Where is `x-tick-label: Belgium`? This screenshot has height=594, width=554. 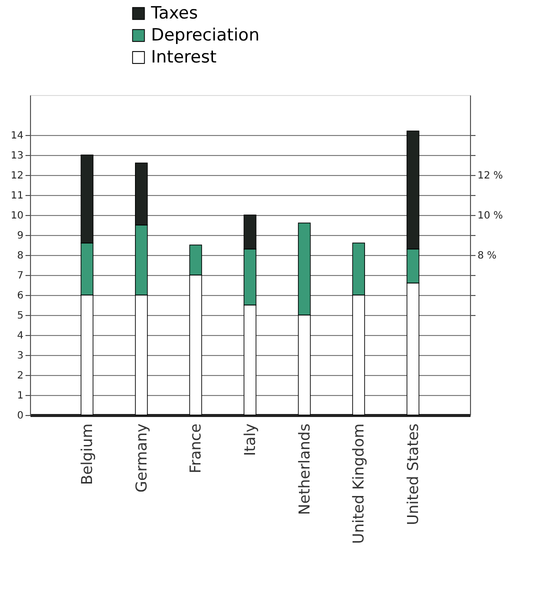
x-tick-label: Belgium is located at coordinates (87, 454).